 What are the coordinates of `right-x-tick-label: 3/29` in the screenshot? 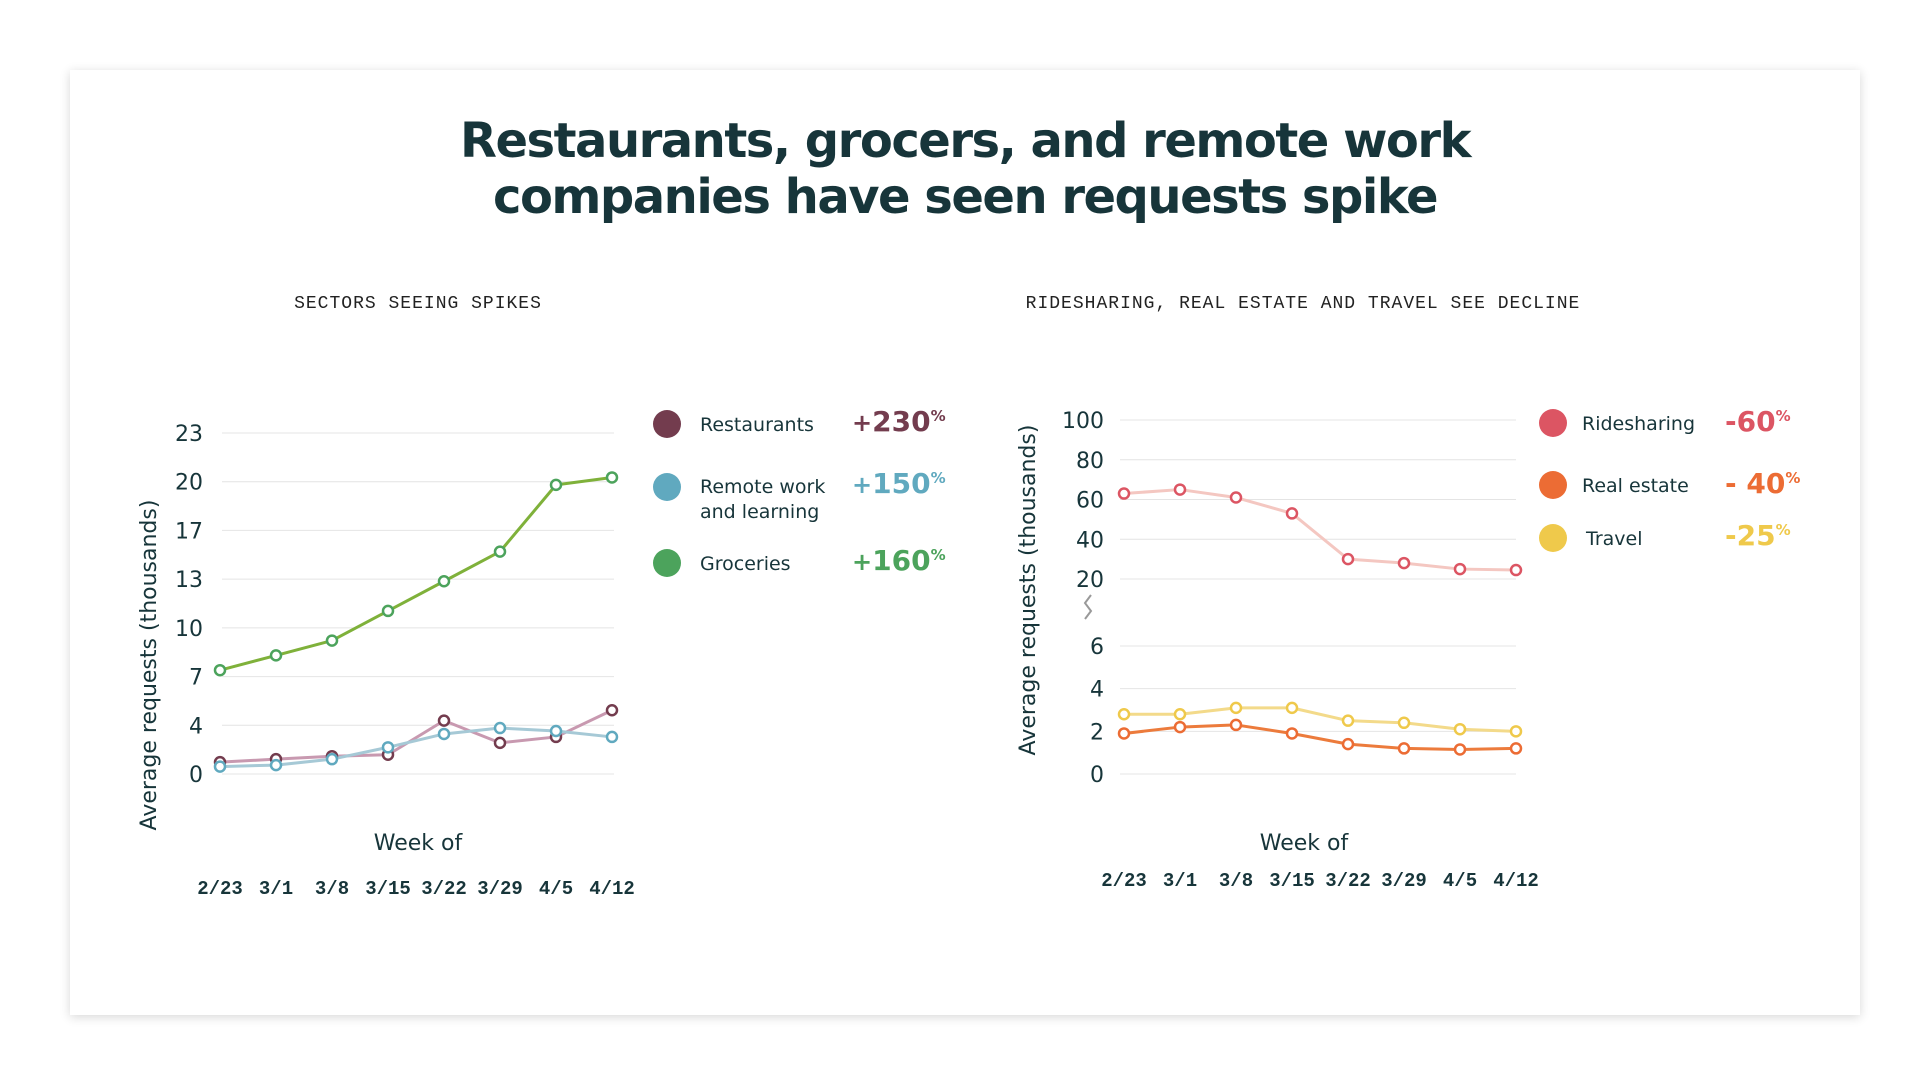 It's located at (1404, 881).